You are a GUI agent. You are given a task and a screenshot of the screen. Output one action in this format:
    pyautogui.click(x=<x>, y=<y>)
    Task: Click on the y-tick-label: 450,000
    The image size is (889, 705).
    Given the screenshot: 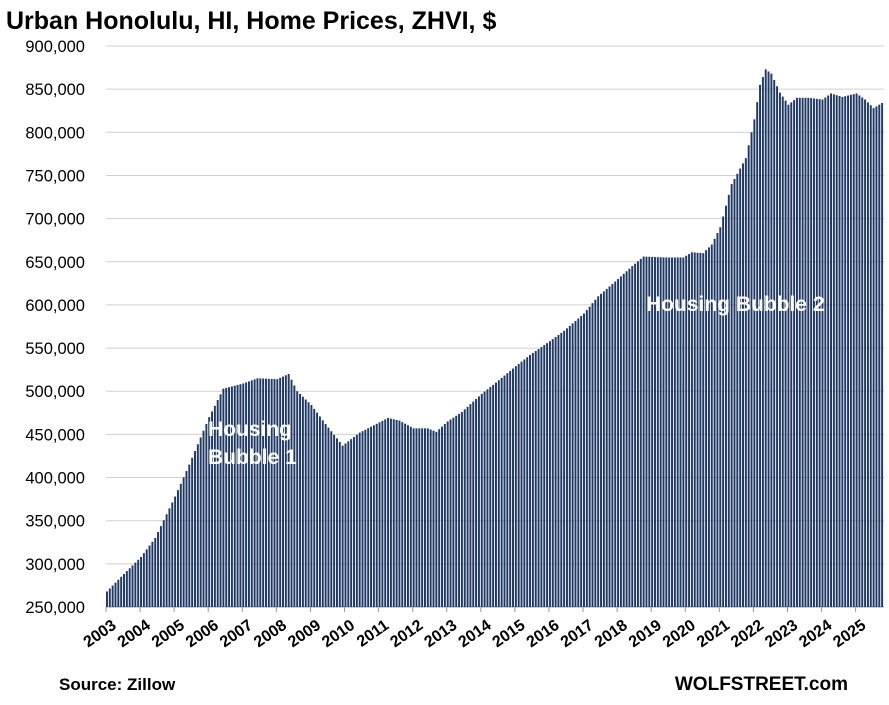 What is the action you would take?
    pyautogui.click(x=55, y=435)
    